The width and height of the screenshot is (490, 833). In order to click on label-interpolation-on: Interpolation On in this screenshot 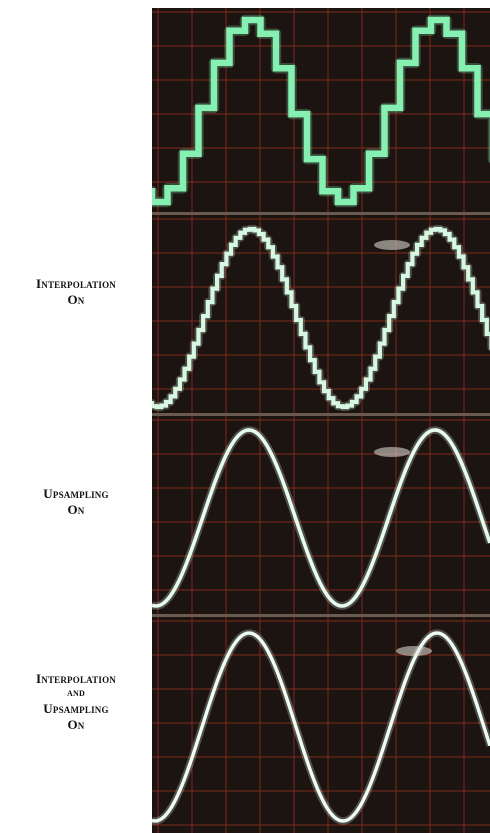, I will do `click(76, 292)`.